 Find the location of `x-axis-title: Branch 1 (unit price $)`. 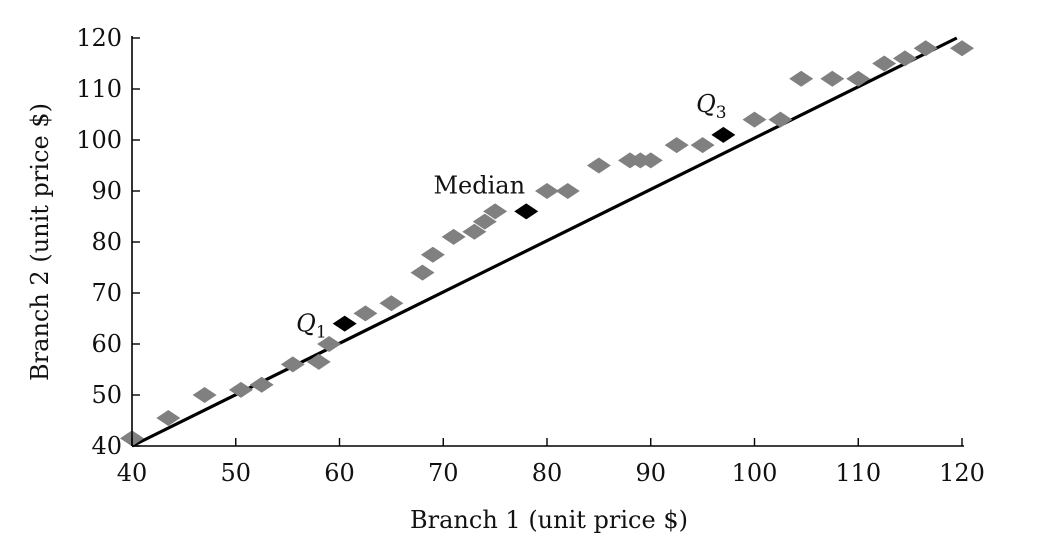

x-axis-title: Branch 1 (unit price $) is located at coordinates (549, 520).